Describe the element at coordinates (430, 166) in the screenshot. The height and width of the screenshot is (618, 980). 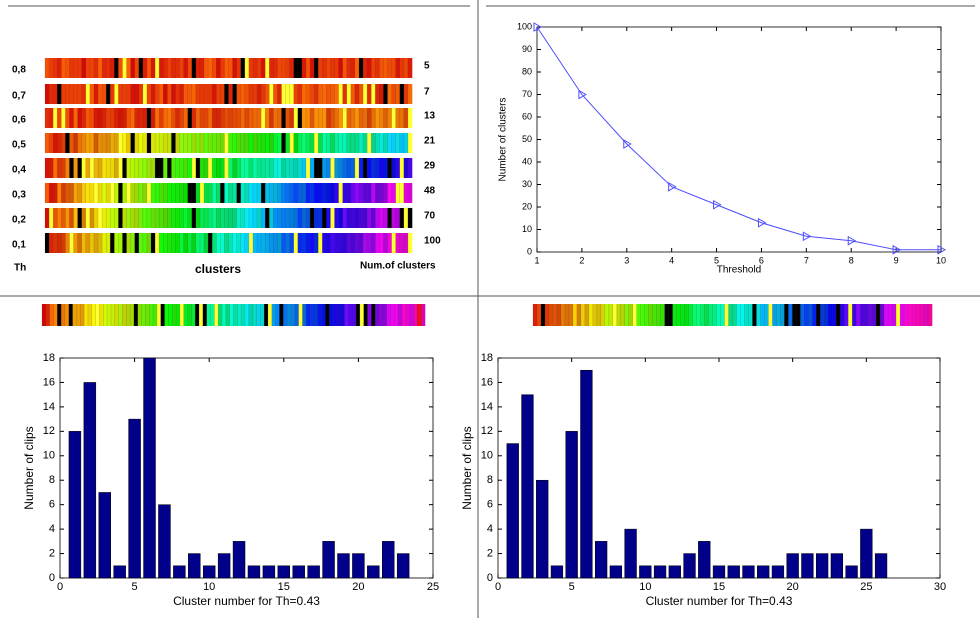
I see `cluster-count: 29` at that location.